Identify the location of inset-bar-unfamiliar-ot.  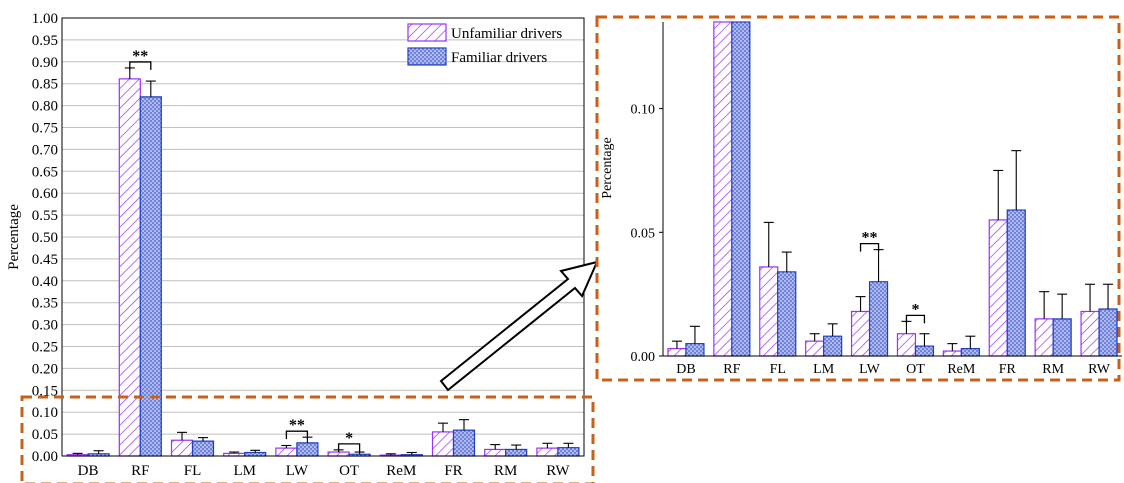
(906, 345).